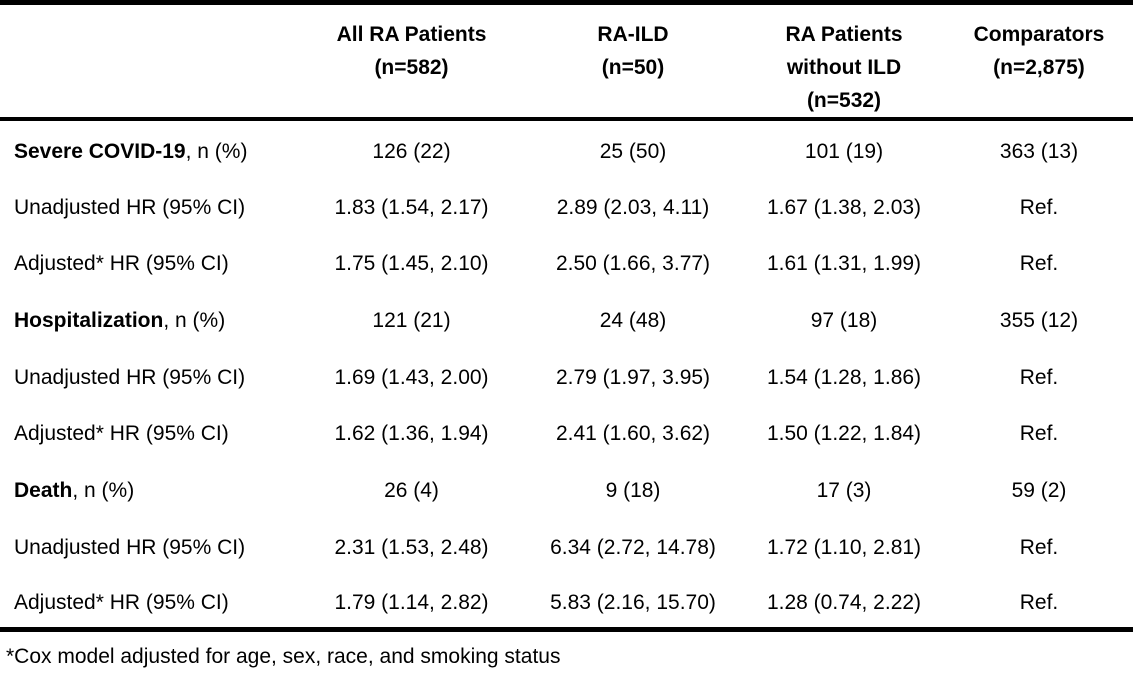 The width and height of the screenshot is (1133, 677). I want to click on cell-value: 121 (21), so click(411, 320).